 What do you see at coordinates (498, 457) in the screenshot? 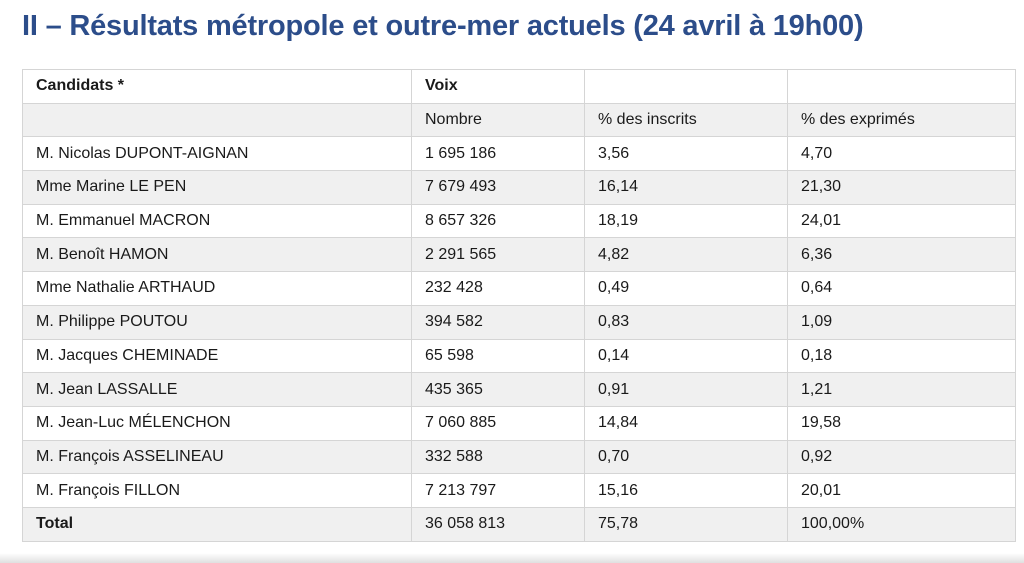
I see `candidate-votes: 332 588` at bounding box center [498, 457].